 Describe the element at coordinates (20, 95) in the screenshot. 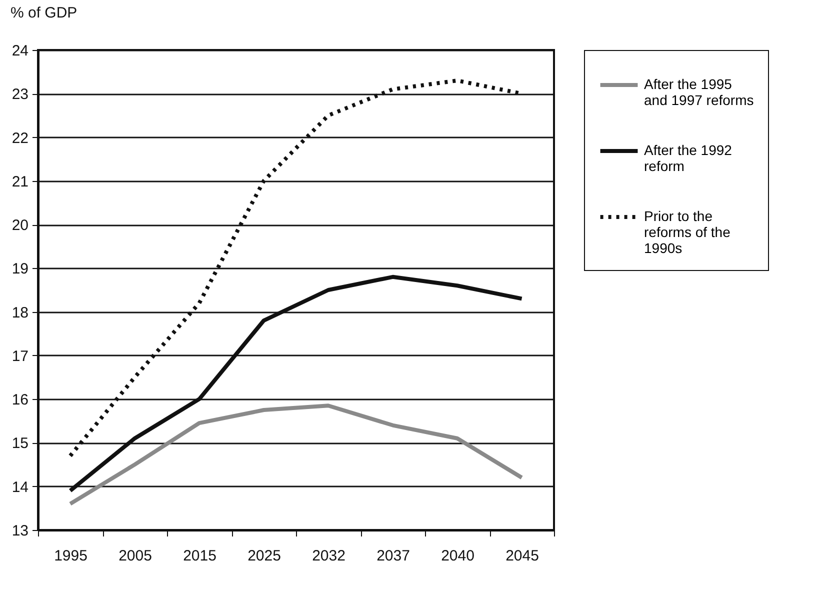

I see `y-tick-label: 23` at that location.